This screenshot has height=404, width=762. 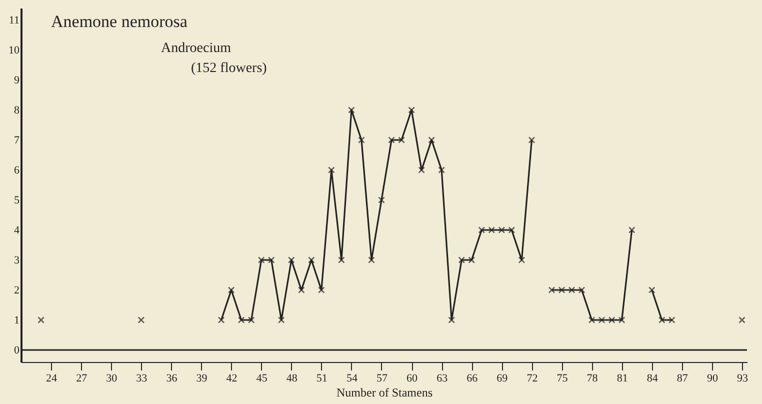 What do you see at coordinates (17, 290) in the screenshot?
I see `y-tick-label: 2` at bounding box center [17, 290].